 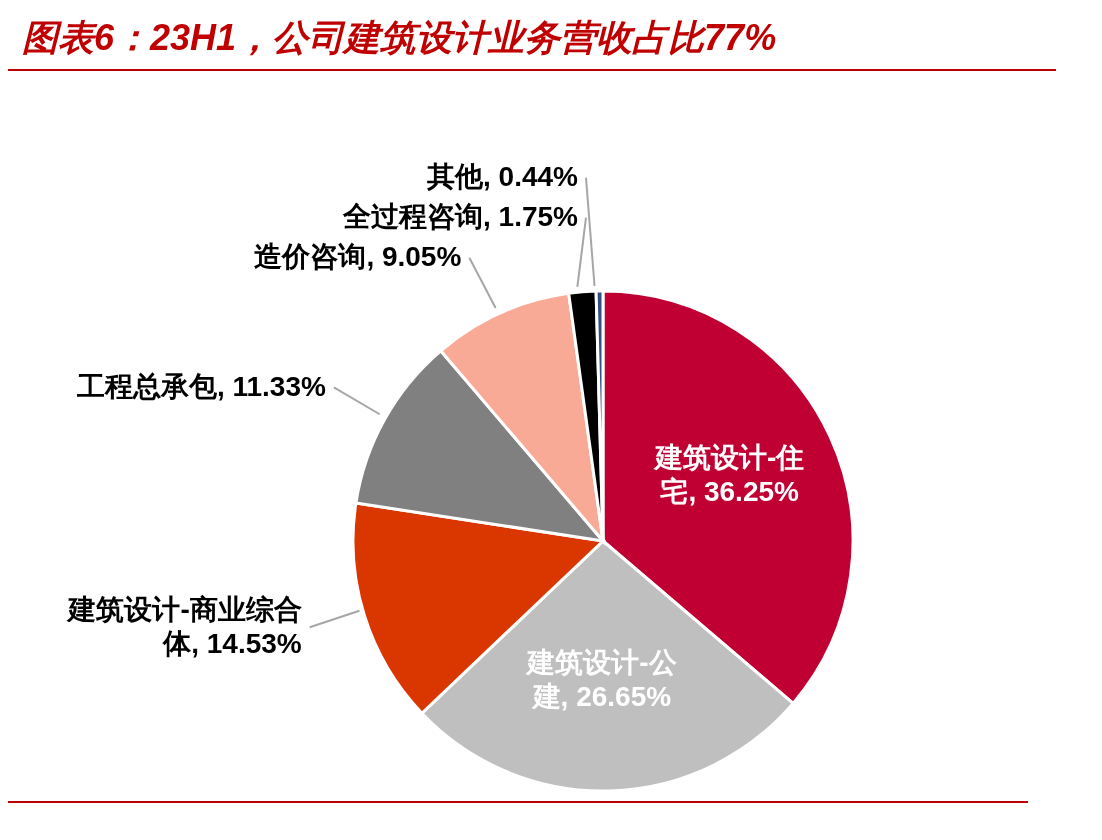 I want to click on slice-label: 工程总承包, 11.33%, so click(x=200, y=386).